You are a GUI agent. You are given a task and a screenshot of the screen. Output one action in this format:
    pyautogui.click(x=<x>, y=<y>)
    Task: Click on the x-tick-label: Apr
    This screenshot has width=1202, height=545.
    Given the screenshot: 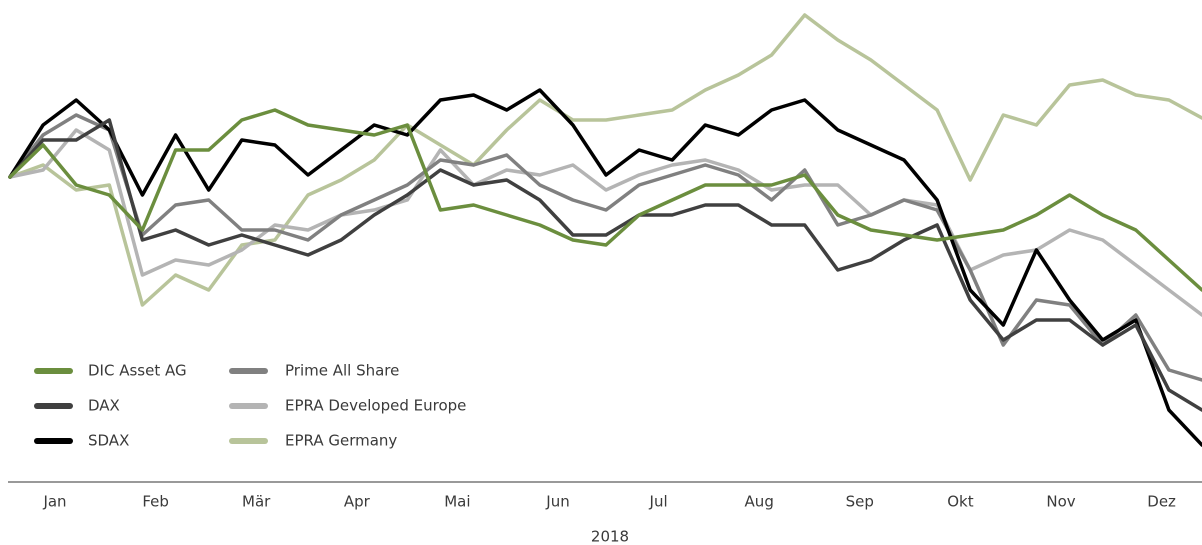 What is the action you would take?
    pyautogui.click(x=357, y=502)
    